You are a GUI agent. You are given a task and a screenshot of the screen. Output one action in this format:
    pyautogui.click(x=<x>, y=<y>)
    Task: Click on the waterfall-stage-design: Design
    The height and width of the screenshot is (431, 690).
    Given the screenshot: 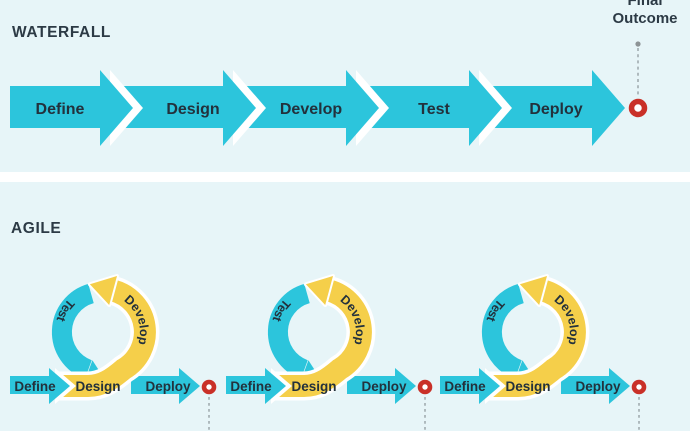 What is the action you would take?
    pyautogui.click(x=192, y=109)
    